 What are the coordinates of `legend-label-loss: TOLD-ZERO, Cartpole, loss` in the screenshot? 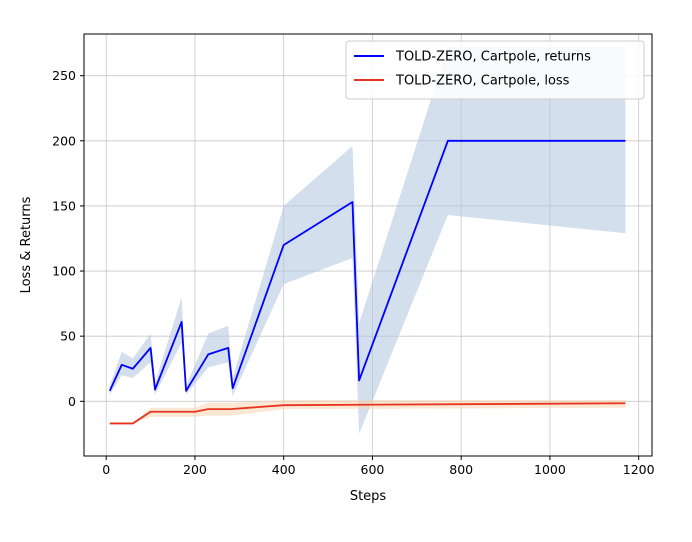 It's located at (482, 81).